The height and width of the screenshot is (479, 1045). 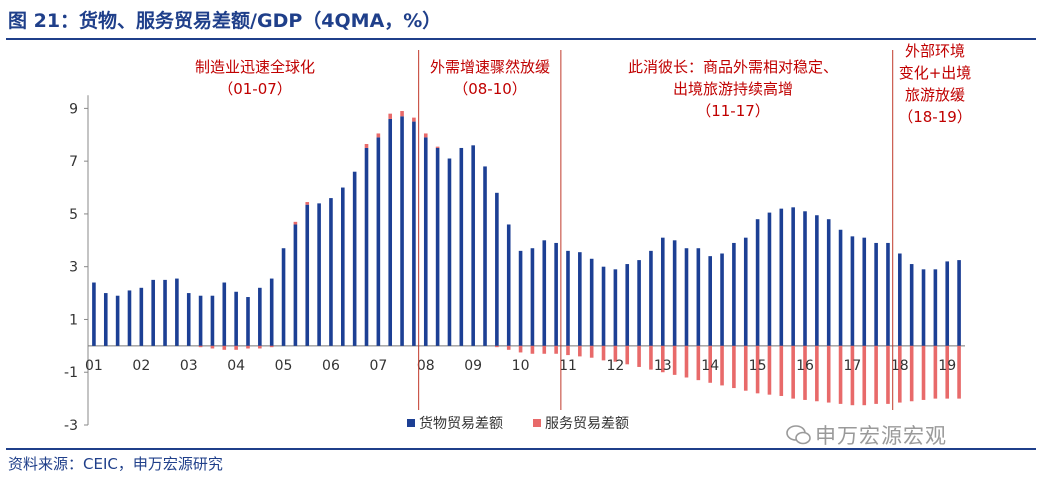 I want to click on period-annotation-4: 外部环境, so click(x=935, y=51).